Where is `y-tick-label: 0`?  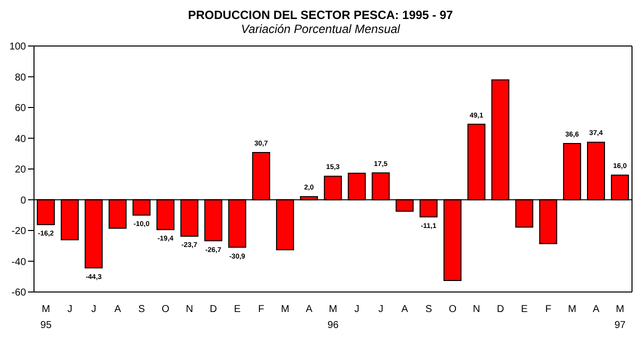 y-tick-label: 0 is located at coordinates (23, 200).